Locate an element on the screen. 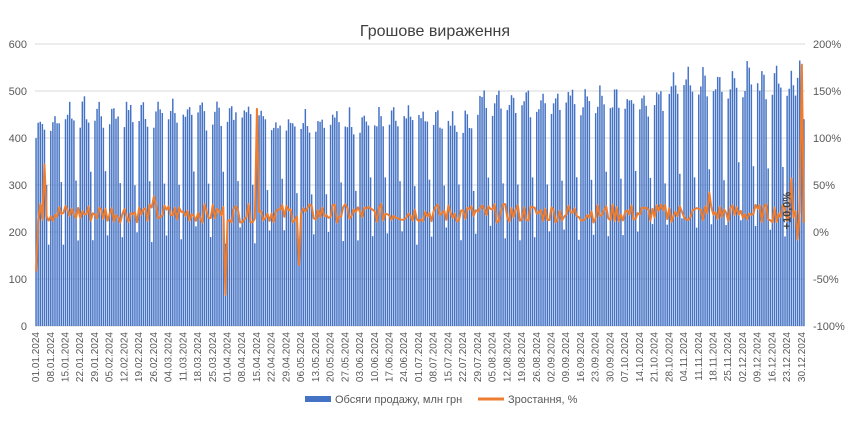 Image resolution: width=850 pixels, height=423 pixels. y-left-tick-label: 400 is located at coordinates (18, 139).